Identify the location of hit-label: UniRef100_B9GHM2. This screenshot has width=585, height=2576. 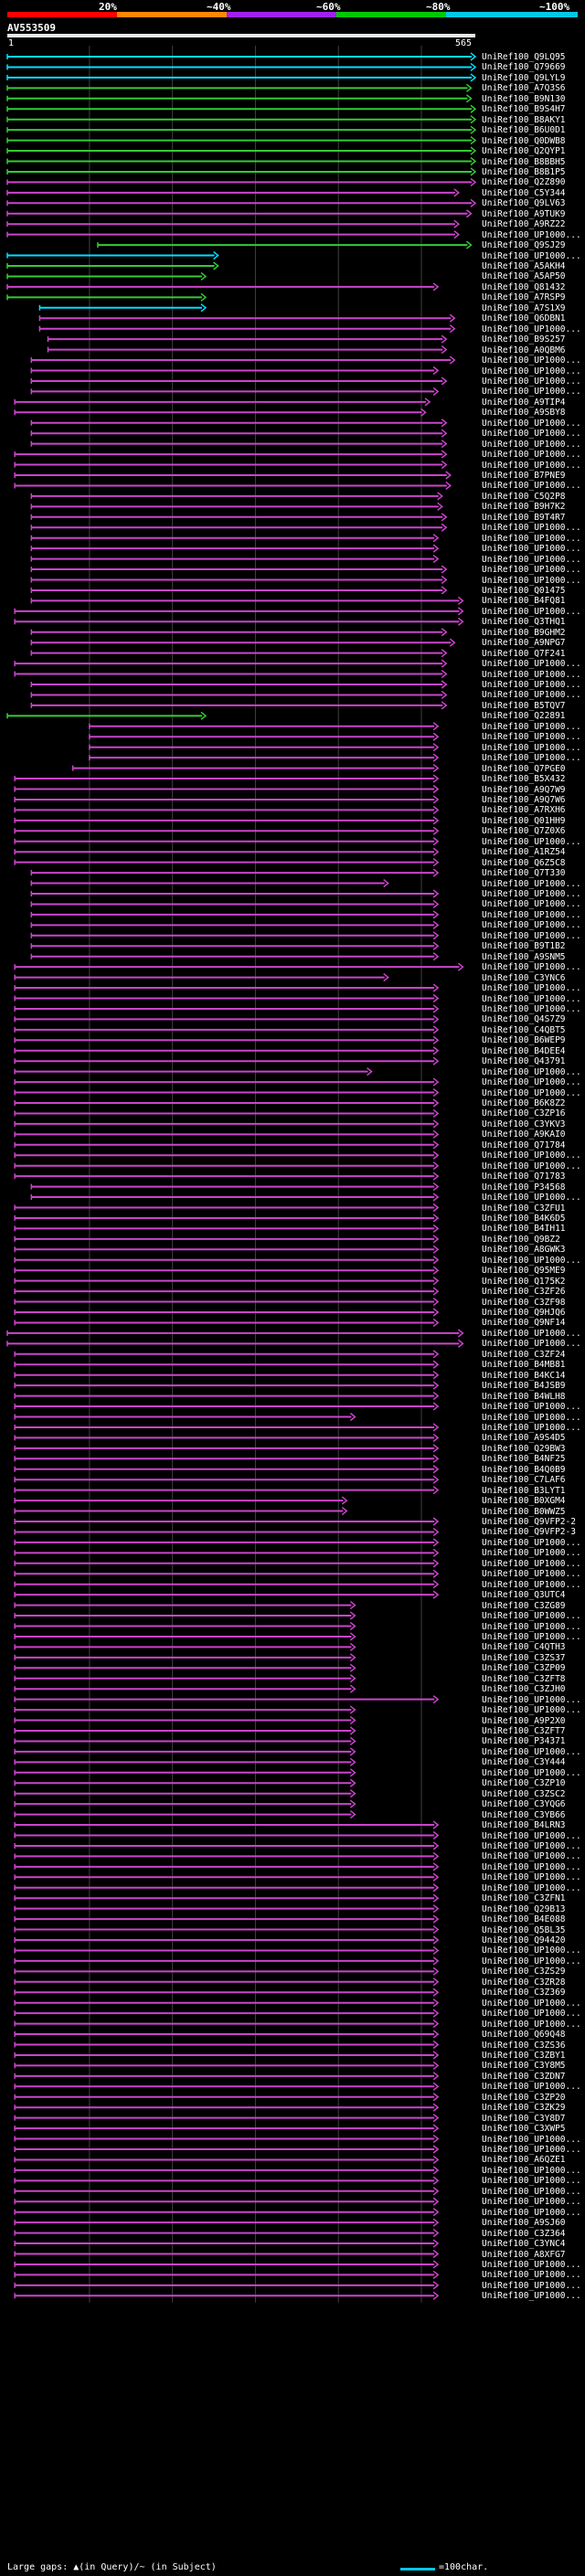
(524, 632).